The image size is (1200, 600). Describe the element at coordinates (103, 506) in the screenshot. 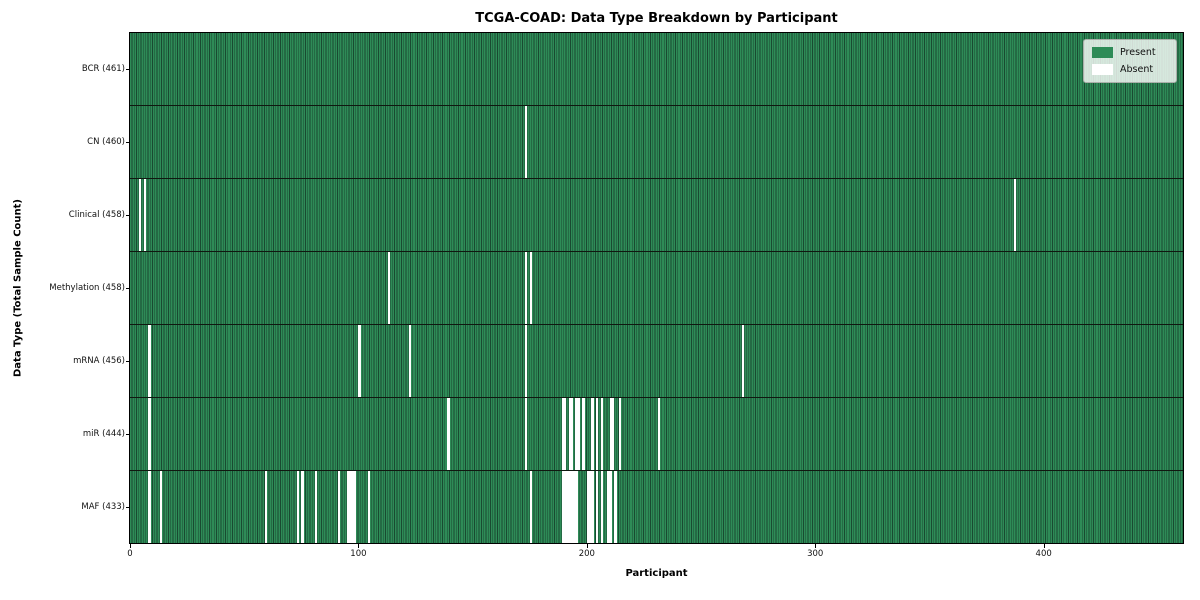

I see `ytick-label-MAF: MAF (433)` at that location.